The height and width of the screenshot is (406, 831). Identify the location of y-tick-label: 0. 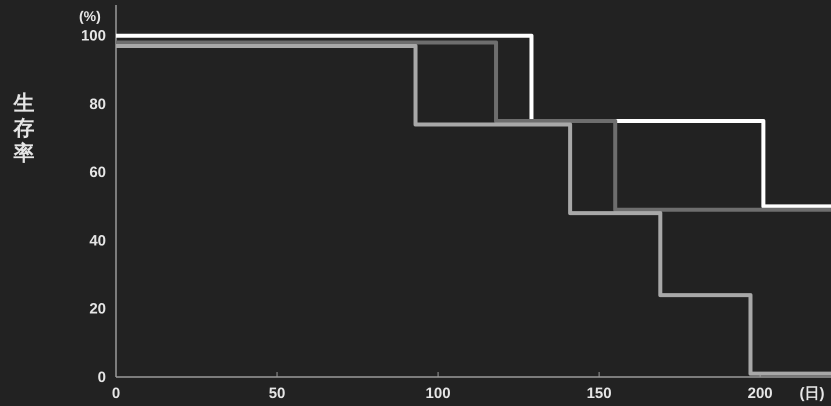
(102, 377).